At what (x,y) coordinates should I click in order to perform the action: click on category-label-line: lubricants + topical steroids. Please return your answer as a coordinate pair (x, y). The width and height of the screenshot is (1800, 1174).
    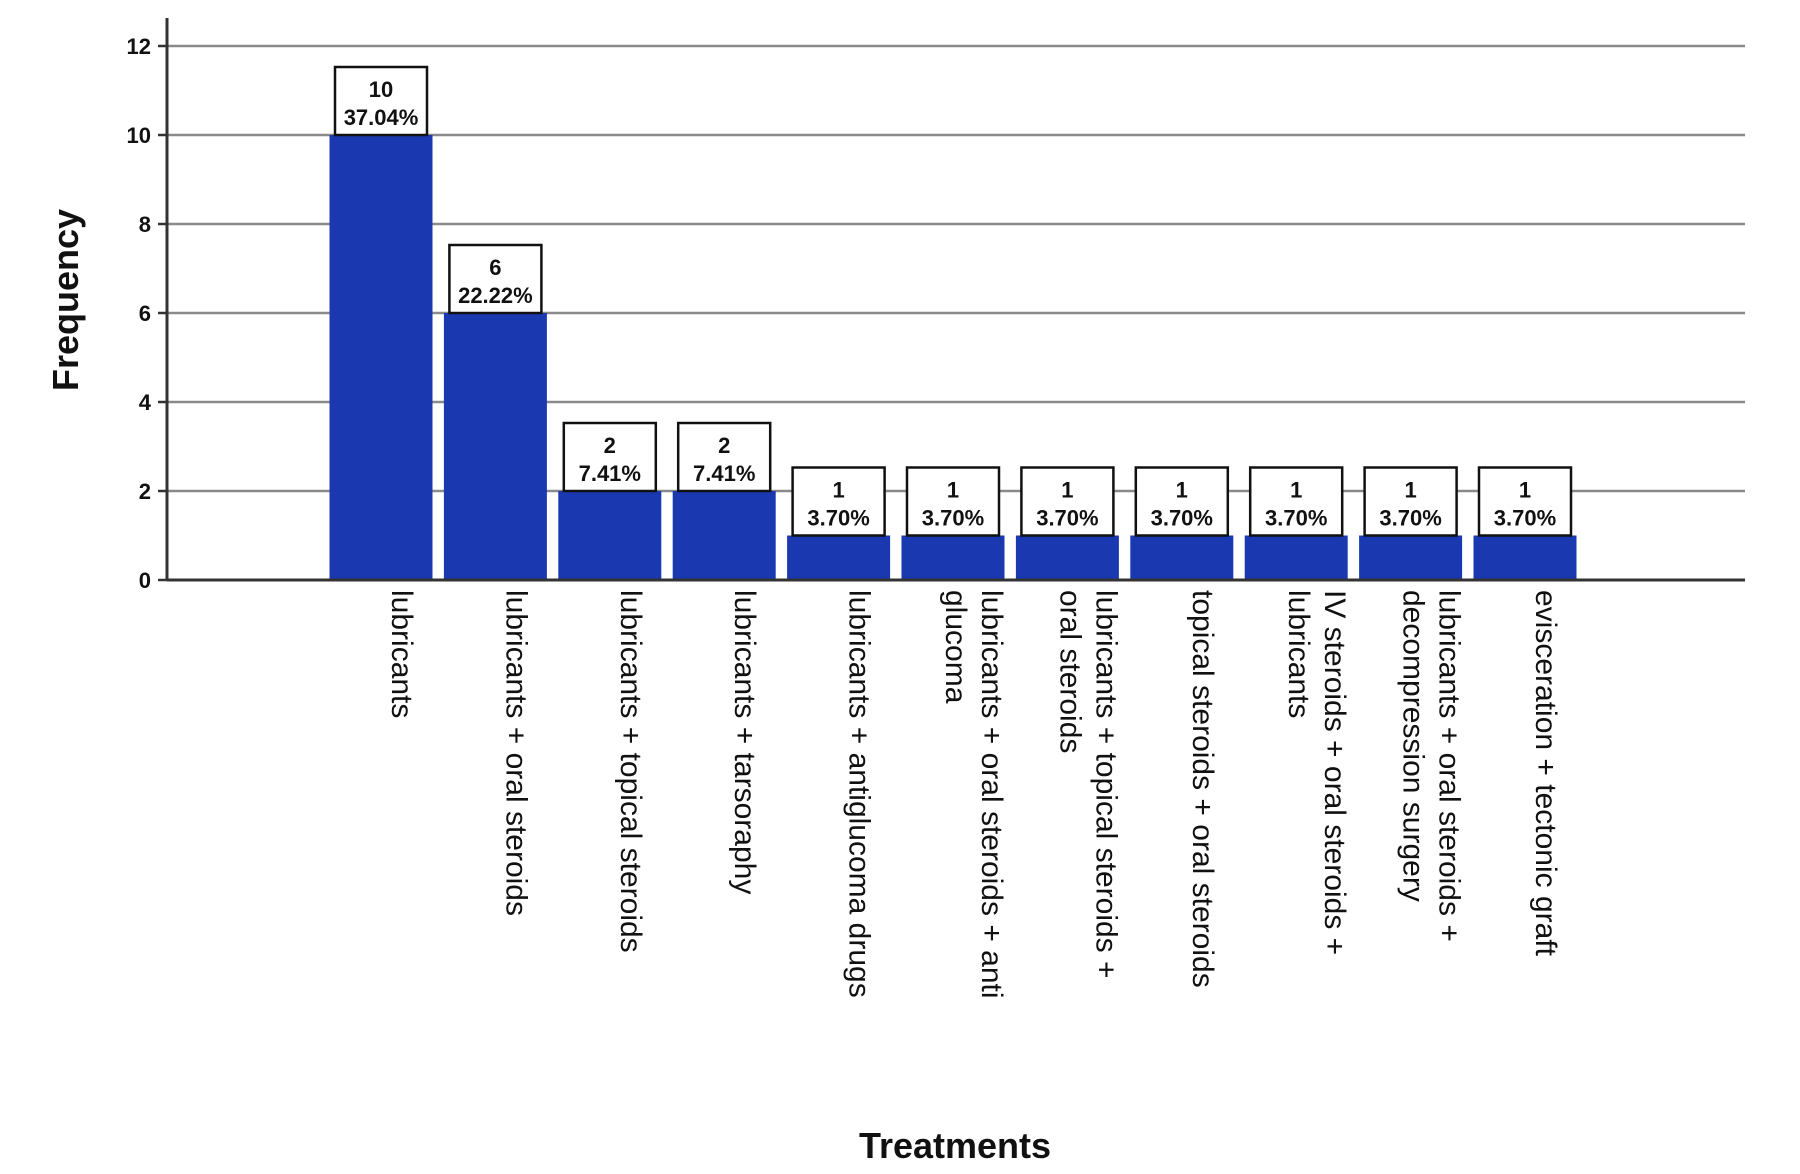
    Looking at the image, I should click on (630, 771).